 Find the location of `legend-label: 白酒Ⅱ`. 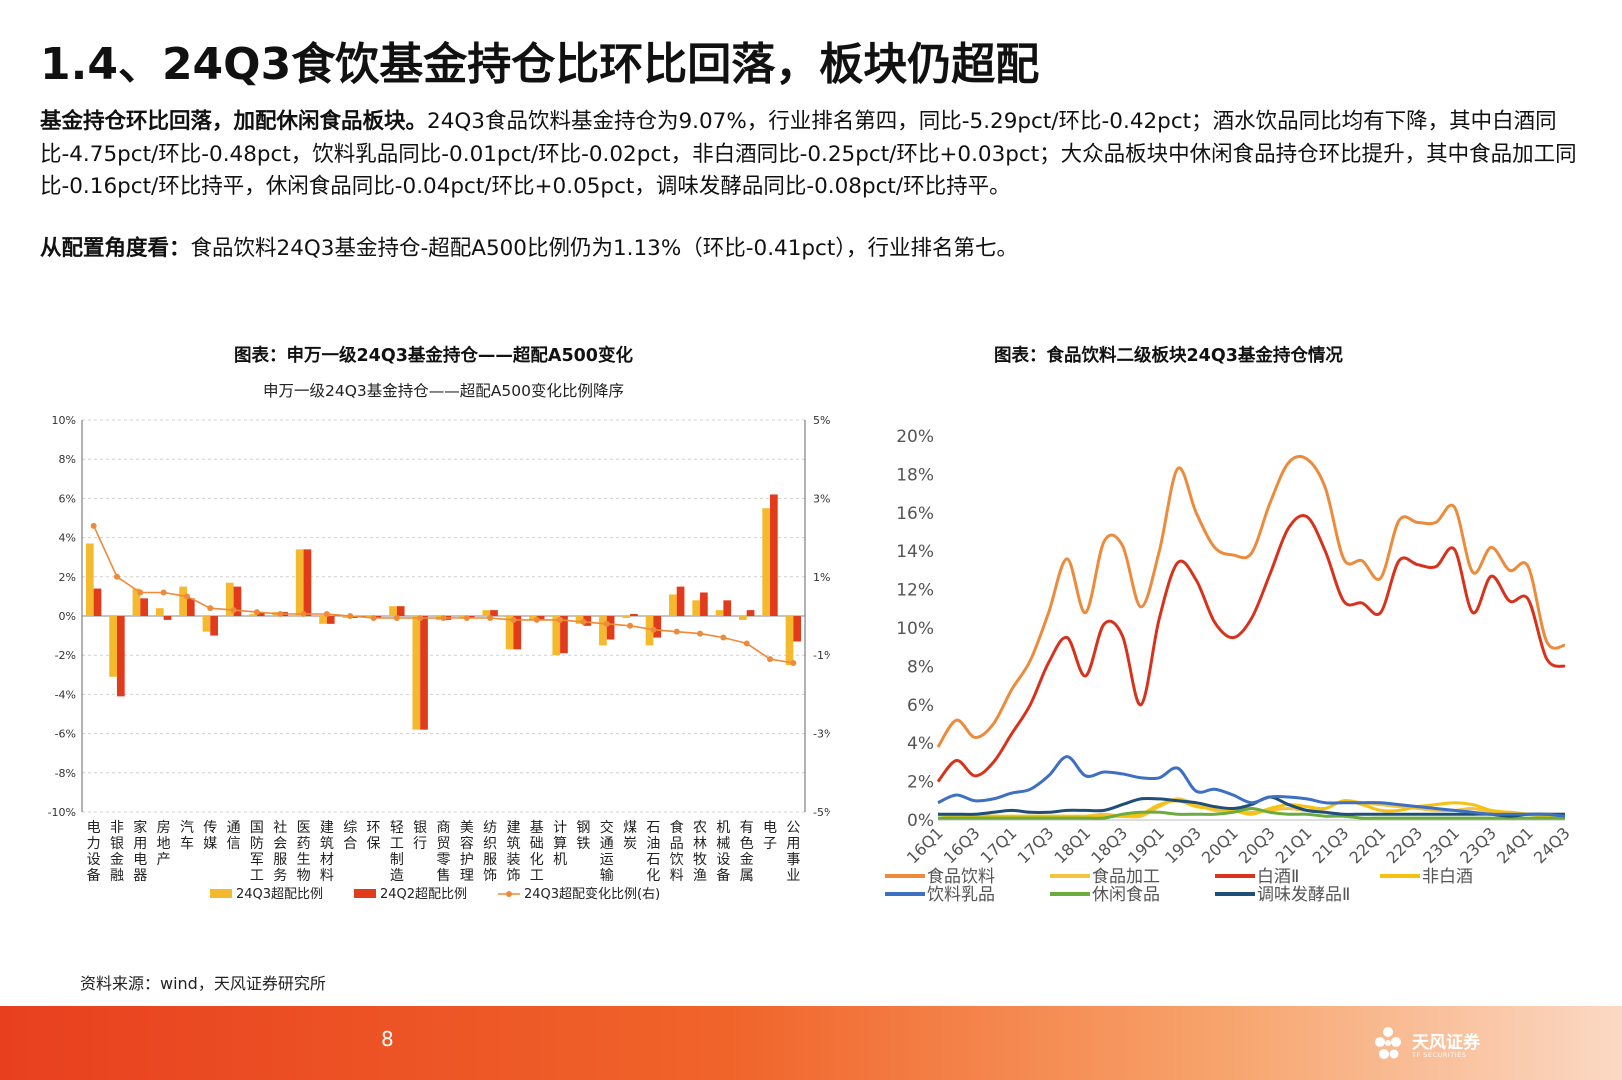

legend-label: 白酒Ⅱ is located at coordinates (1278, 877).